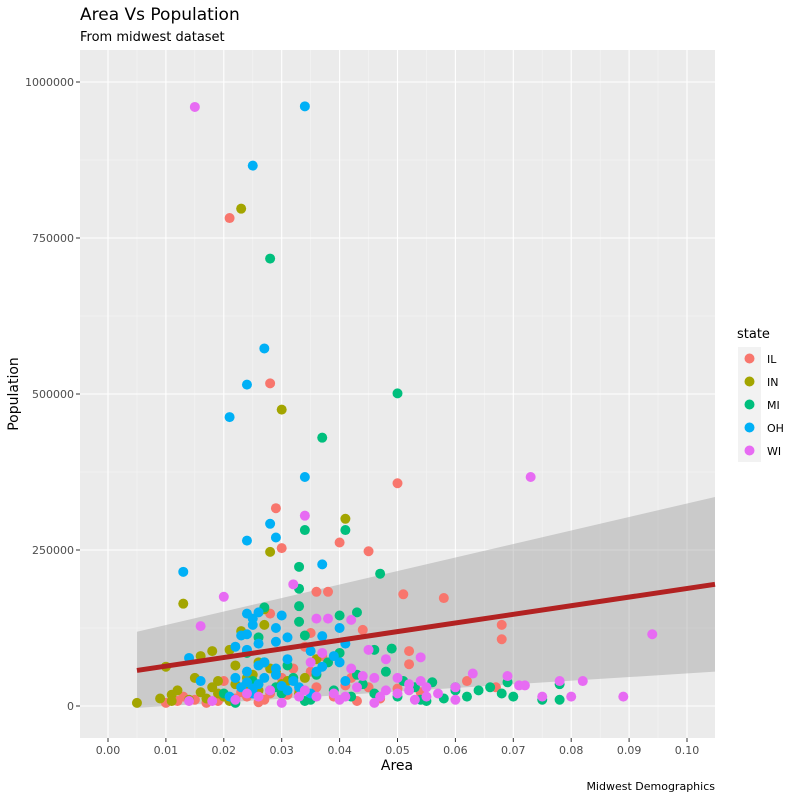 This screenshot has height=804, width=800. I want to click on legend: state IL IN MI OH WI, so click(760, 394).